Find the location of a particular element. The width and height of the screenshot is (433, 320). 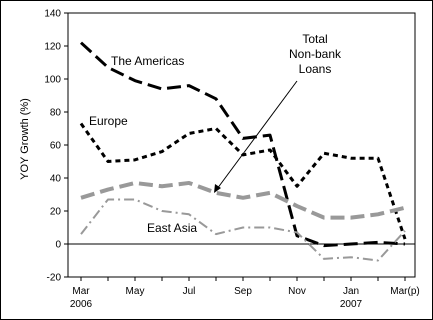

x-tick-label: Nov is located at coordinates (297, 291).